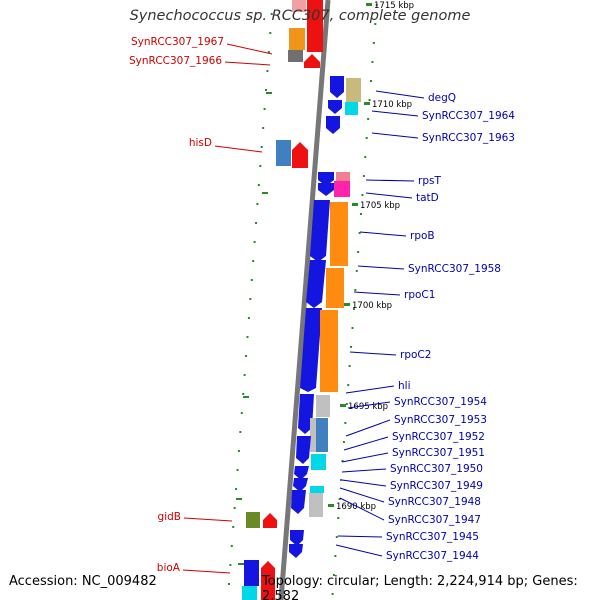 This screenshot has width=600, height=600. What do you see at coordinates (83, 581) in the screenshot?
I see `accession-label: Accession: NC_009482` at bounding box center [83, 581].